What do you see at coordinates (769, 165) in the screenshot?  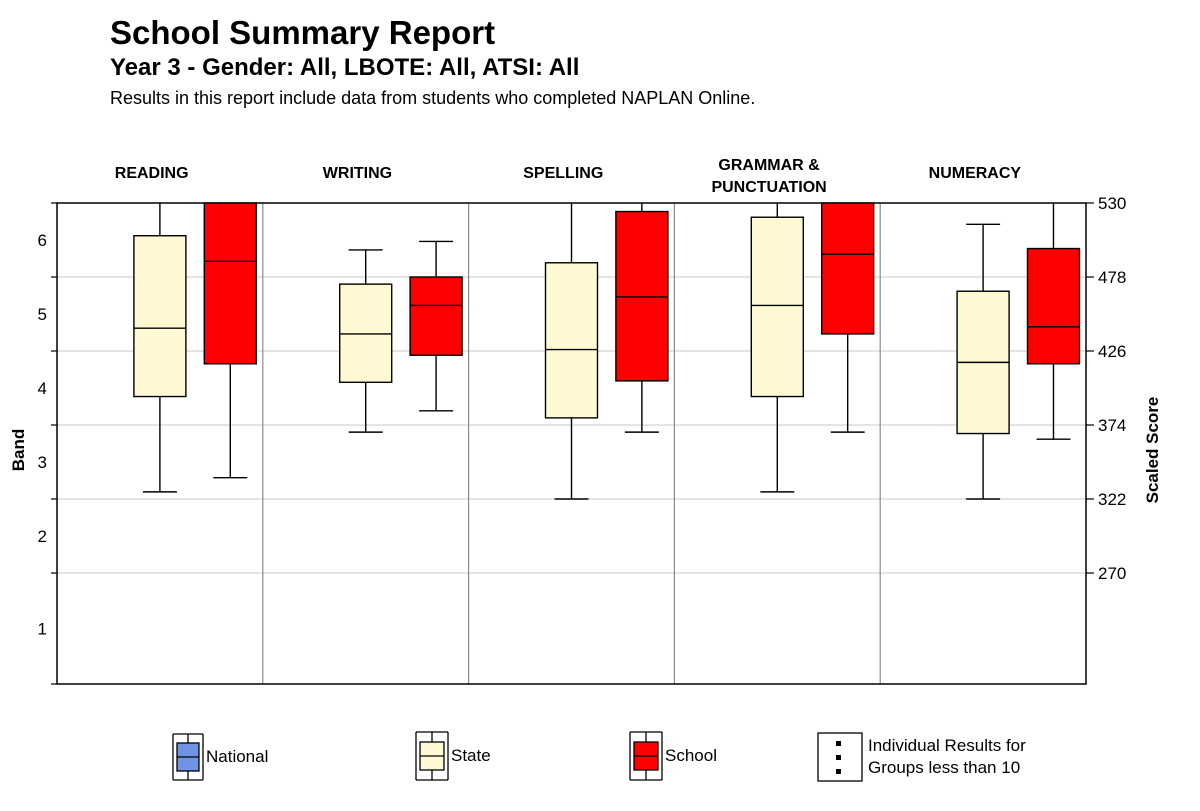 I see `domain-label: GRAMMAR &` at bounding box center [769, 165].